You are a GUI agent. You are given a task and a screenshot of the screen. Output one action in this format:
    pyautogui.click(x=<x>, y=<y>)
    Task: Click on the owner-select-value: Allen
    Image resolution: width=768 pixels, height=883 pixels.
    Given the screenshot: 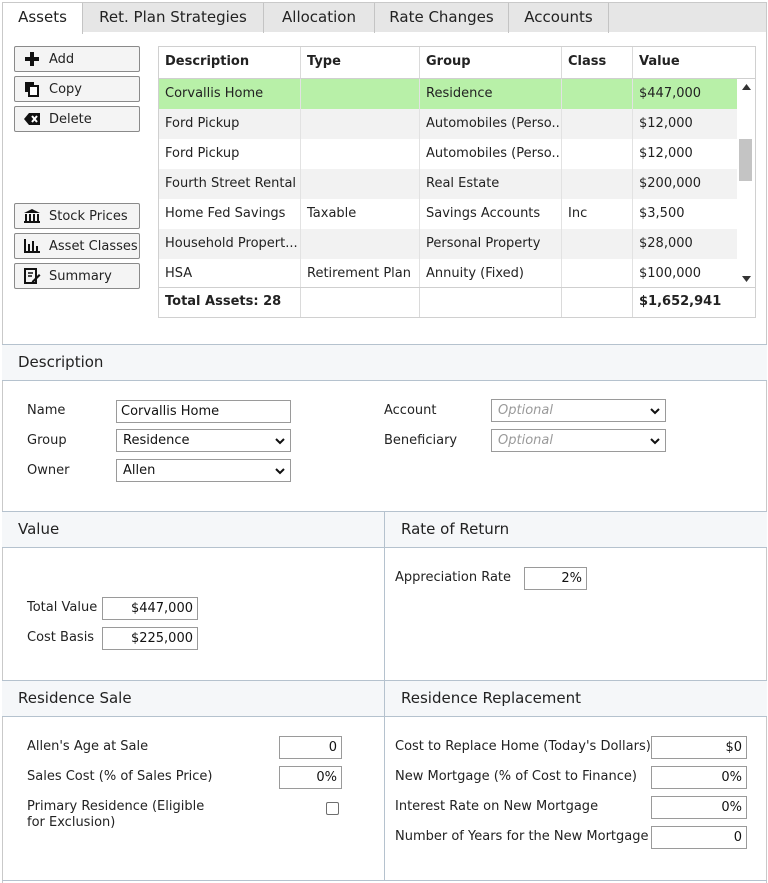 What is the action you would take?
    pyautogui.click(x=139, y=470)
    